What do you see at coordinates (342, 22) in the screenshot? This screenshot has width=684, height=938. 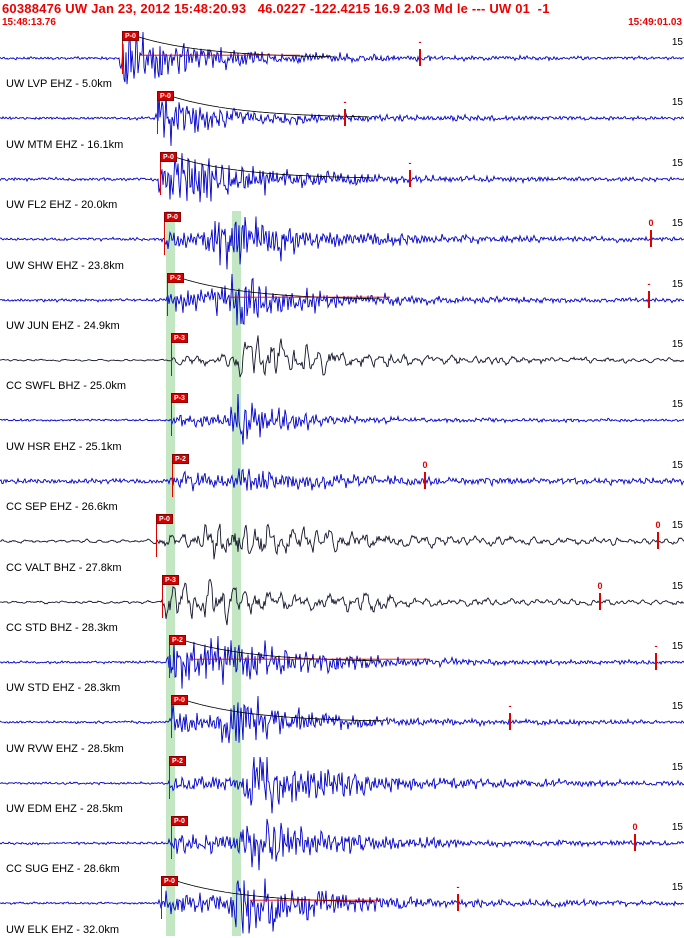 I see `time-axis-header: 15:48:13.76 15:49:01.03` at bounding box center [342, 22].